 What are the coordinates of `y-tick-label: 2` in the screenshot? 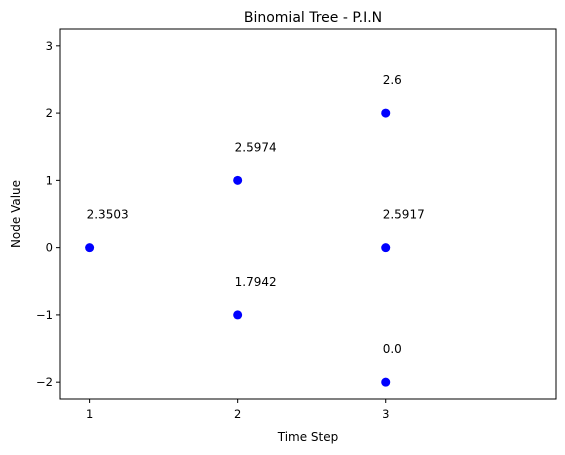 It's located at (49, 113).